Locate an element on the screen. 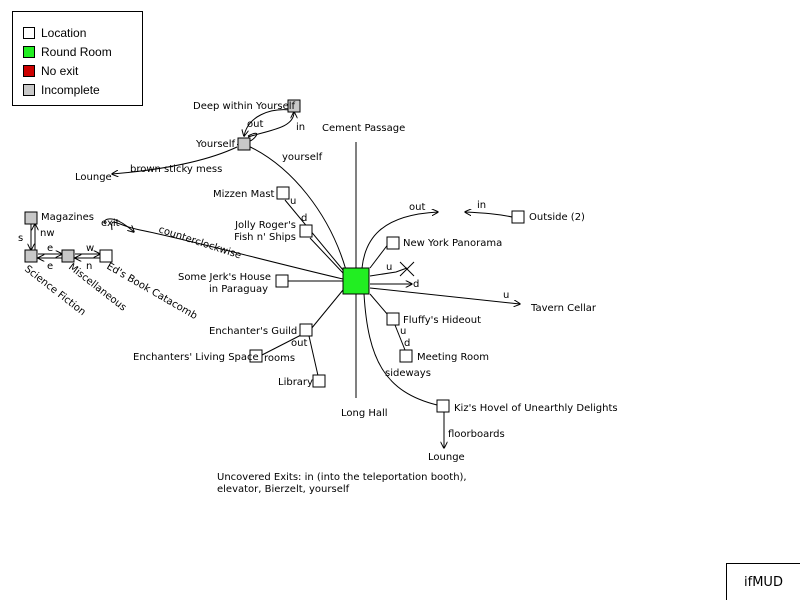 This screenshot has height=600, width=800. label-kizs-hovel: Kiz's Hovel of Unearthly Delights is located at coordinates (536, 408).